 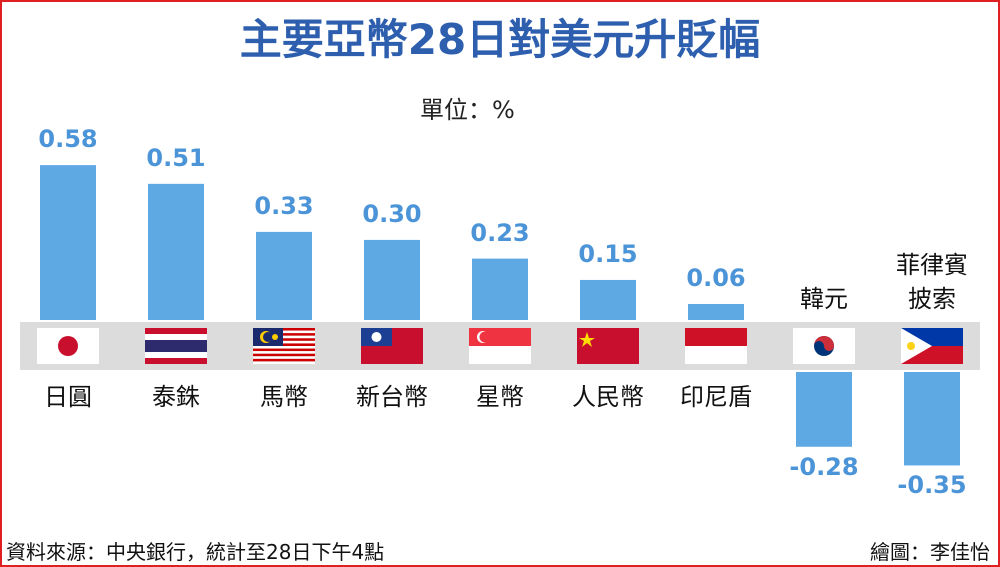 What do you see at coordinates (392, 213) in the screenshot?
I see `value-label: 0.30` at bounding box center [392, 213].